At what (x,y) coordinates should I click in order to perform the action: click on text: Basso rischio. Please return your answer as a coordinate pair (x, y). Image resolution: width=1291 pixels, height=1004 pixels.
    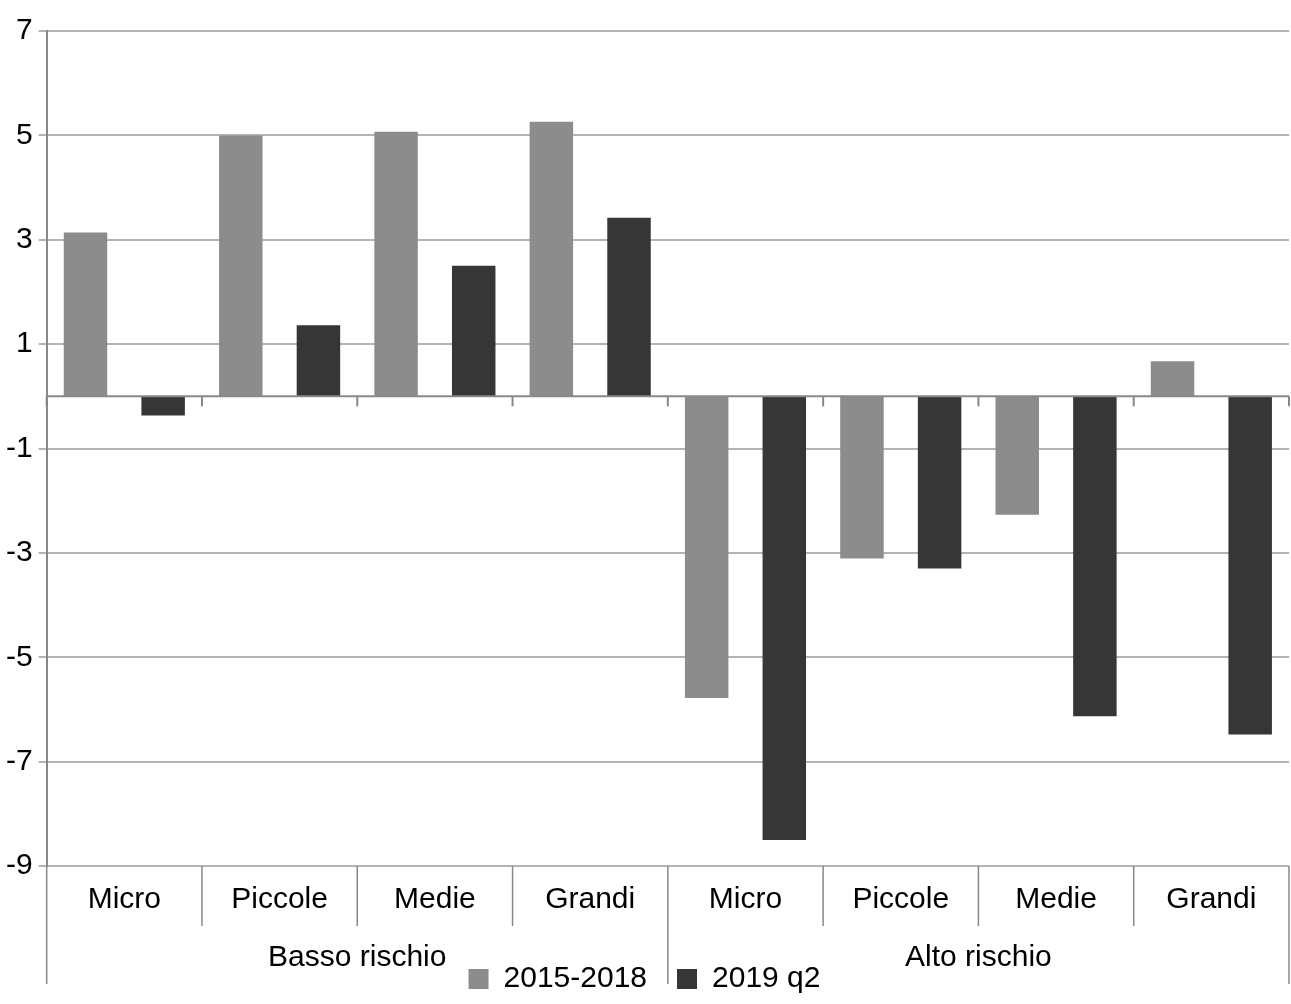
    Looking at the image, I should click on (357, 956).